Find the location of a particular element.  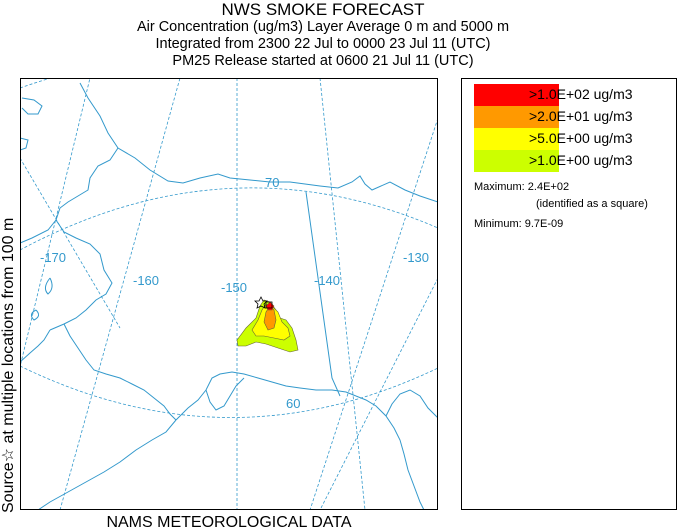

maximum-note: (identified as a square) is located at coordinates (592, 204).